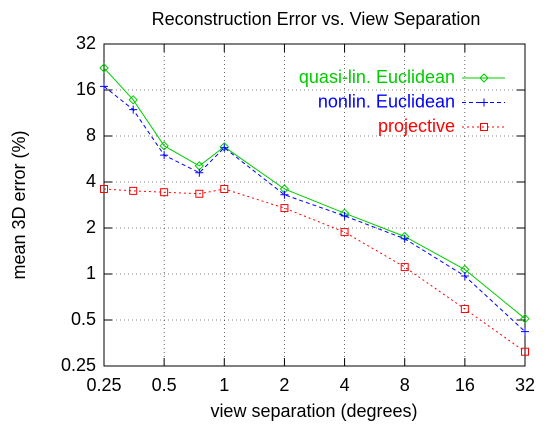 The height and width of the screenshot is (431, 558). I want to click on x-axis-label: view separation (degrees), so click(313, 411).